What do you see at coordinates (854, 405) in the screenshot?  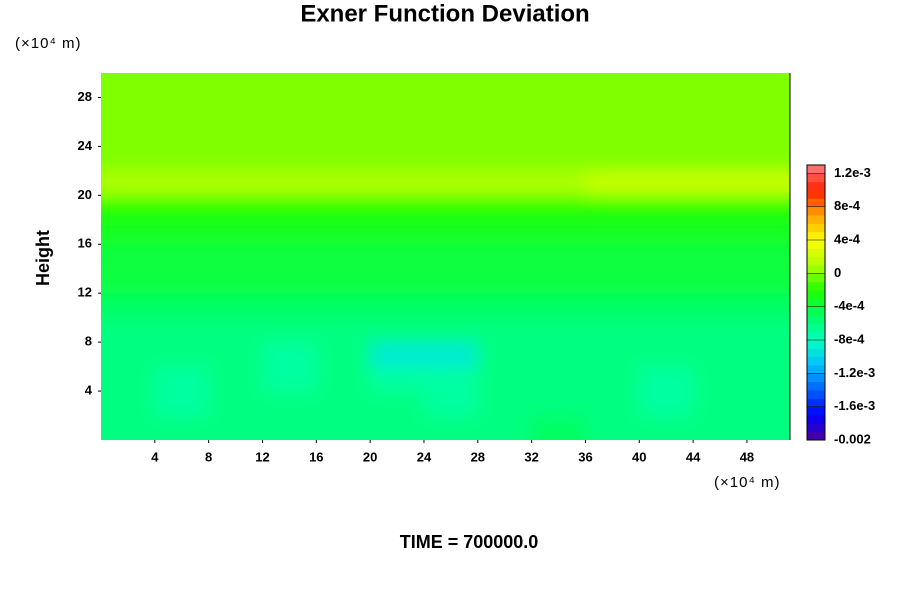 I see `colorbar-tick-label: -1.6e-3` at bounding box center [854, 405].